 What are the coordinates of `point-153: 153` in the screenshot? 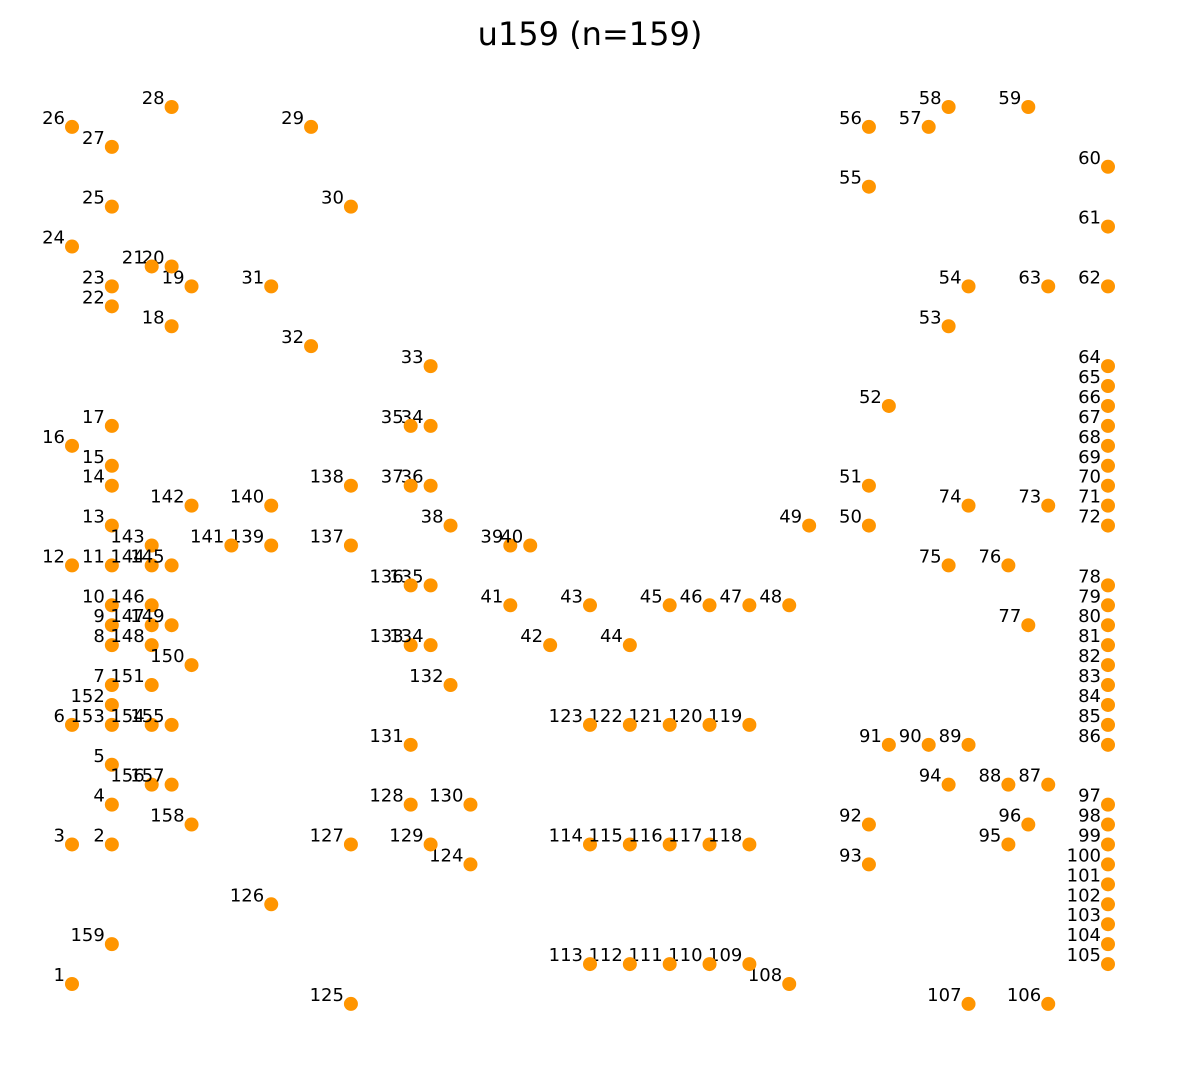 It's located at (94, 719).